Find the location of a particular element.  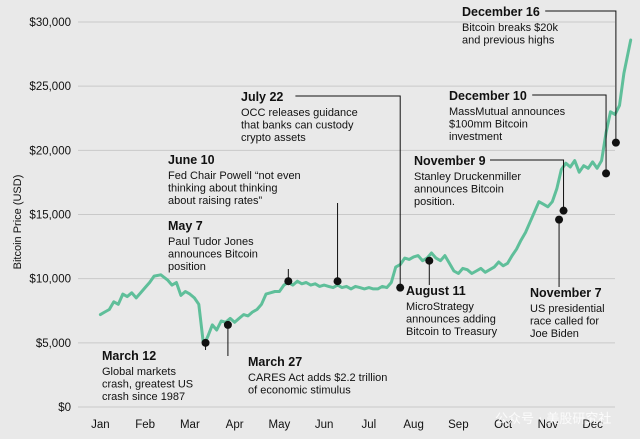

x-tick-label: Nov is located at coordinates (548, 425).